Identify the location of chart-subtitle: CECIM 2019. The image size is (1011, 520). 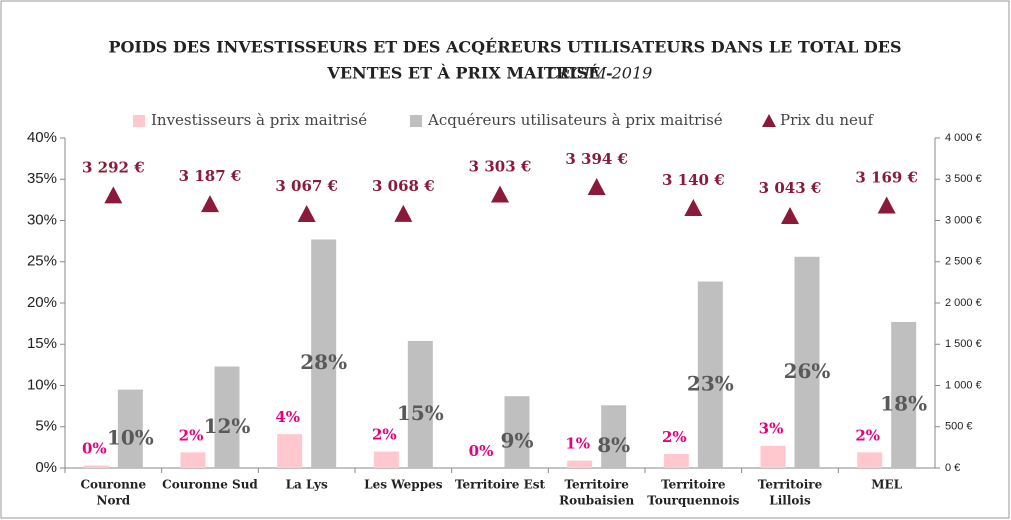
(600, 73).